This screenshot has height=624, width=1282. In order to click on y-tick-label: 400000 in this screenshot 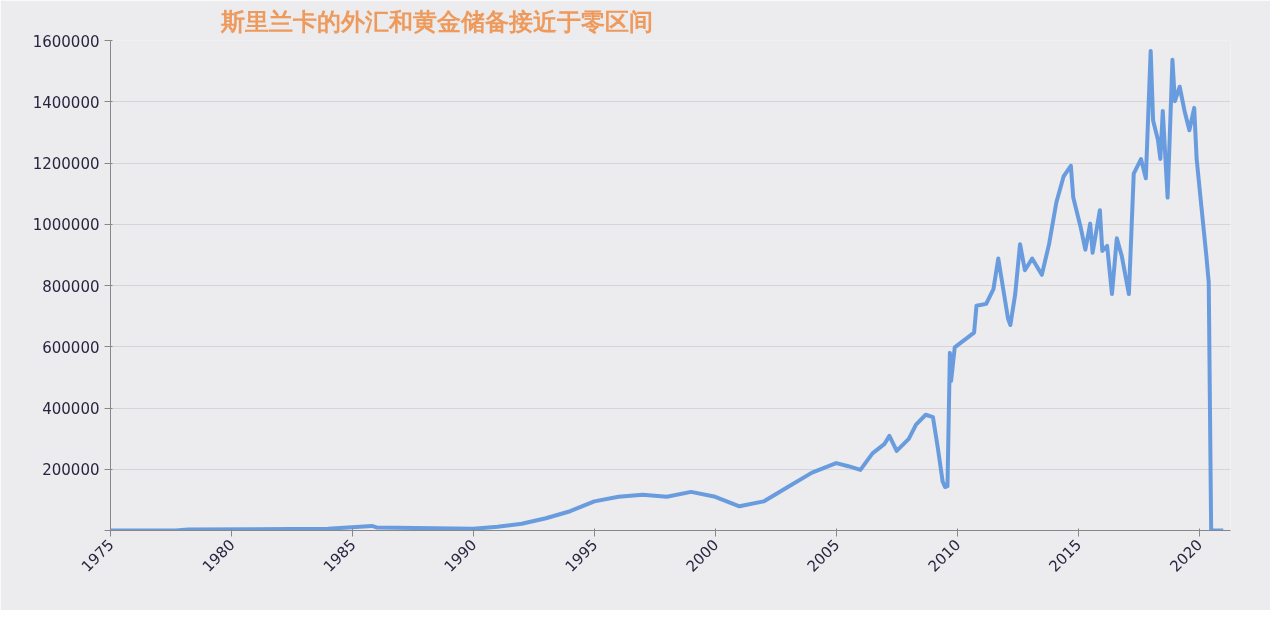, I will do `click(71, 409)`.